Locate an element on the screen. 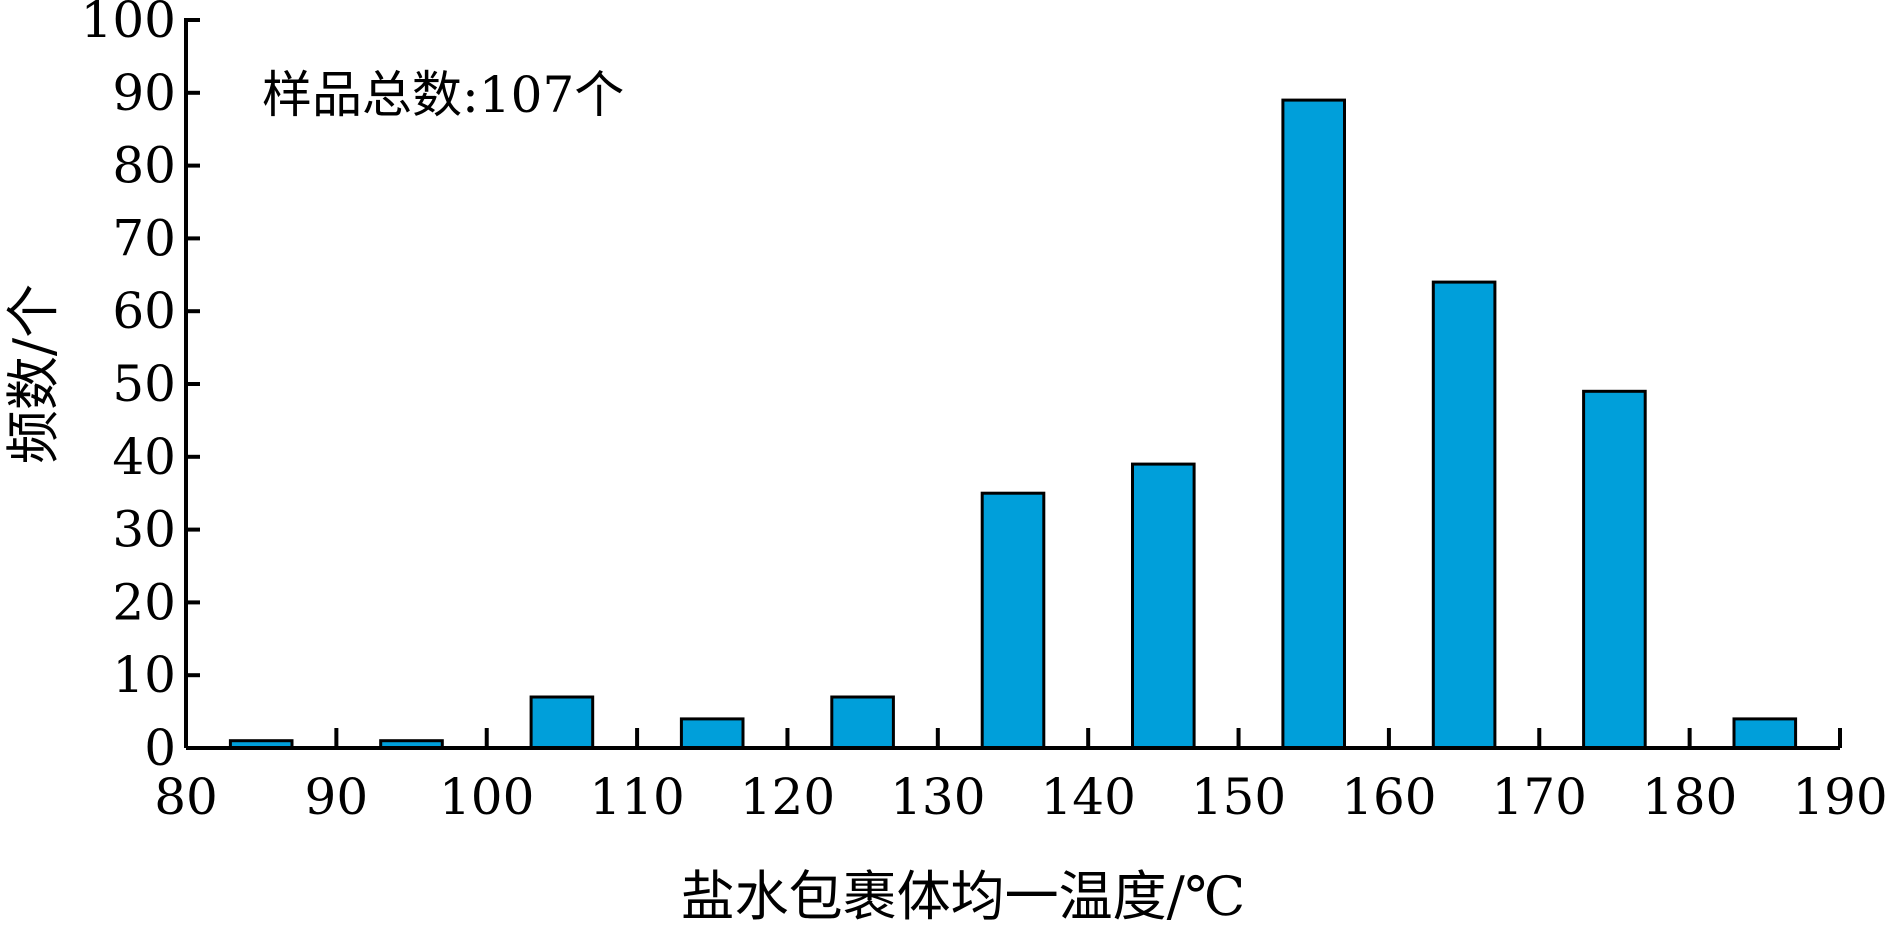  x-tick-label-140: 140 is located at coordinates (1087, 797).